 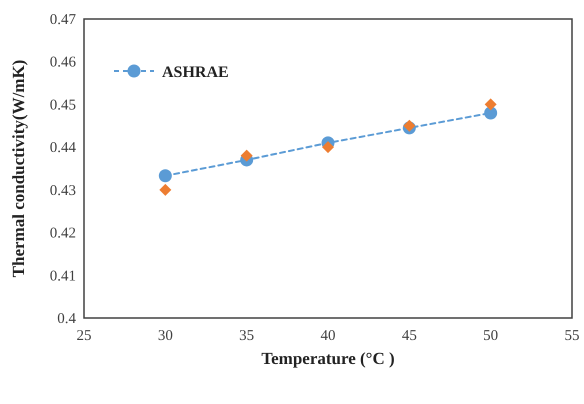 What do you see at coordinates (572, 336) in the screenshot?
I see `x-tick-label: 55` at bounding box center [572, 336].